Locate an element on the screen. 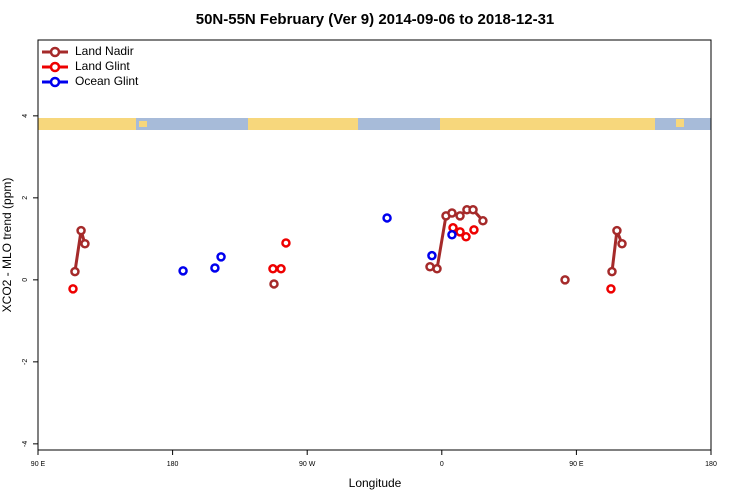  y-tick-label: 4 is located at coordinates (25, 116).